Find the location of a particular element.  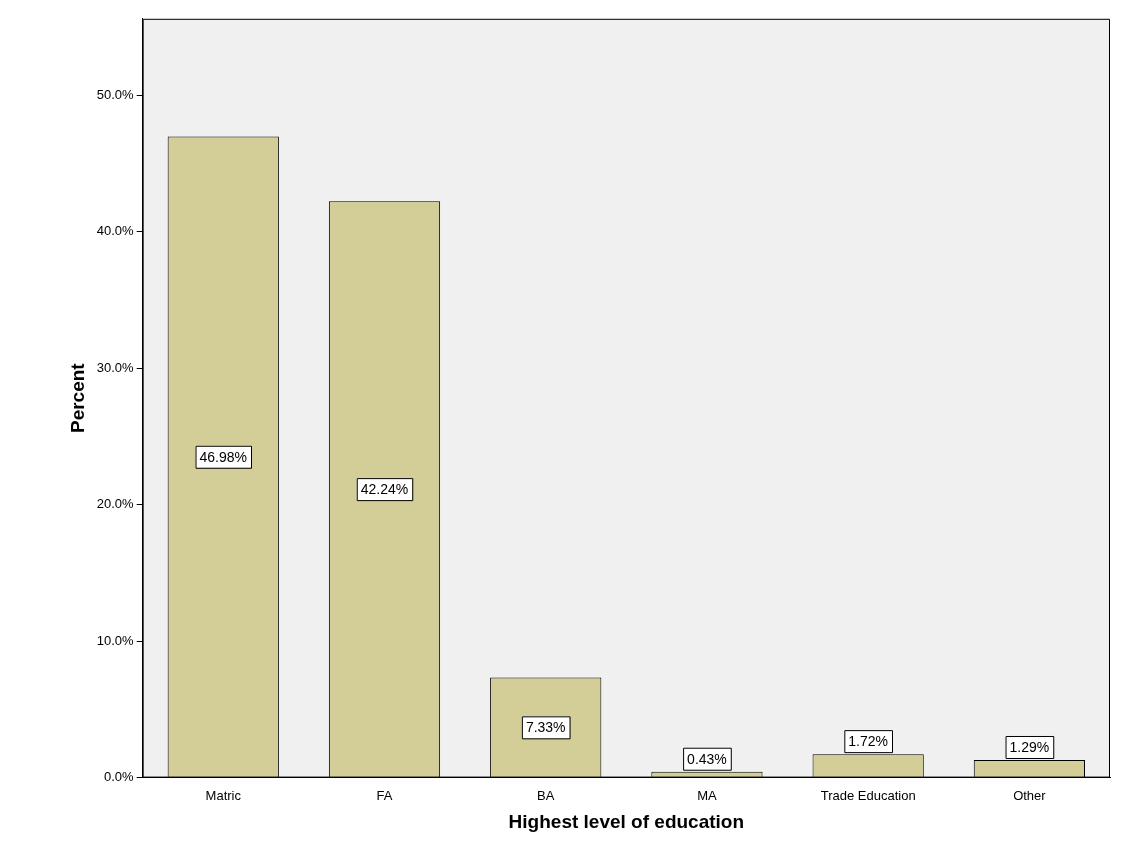

x-tick-label: MA is located at coordinates (707, 795).